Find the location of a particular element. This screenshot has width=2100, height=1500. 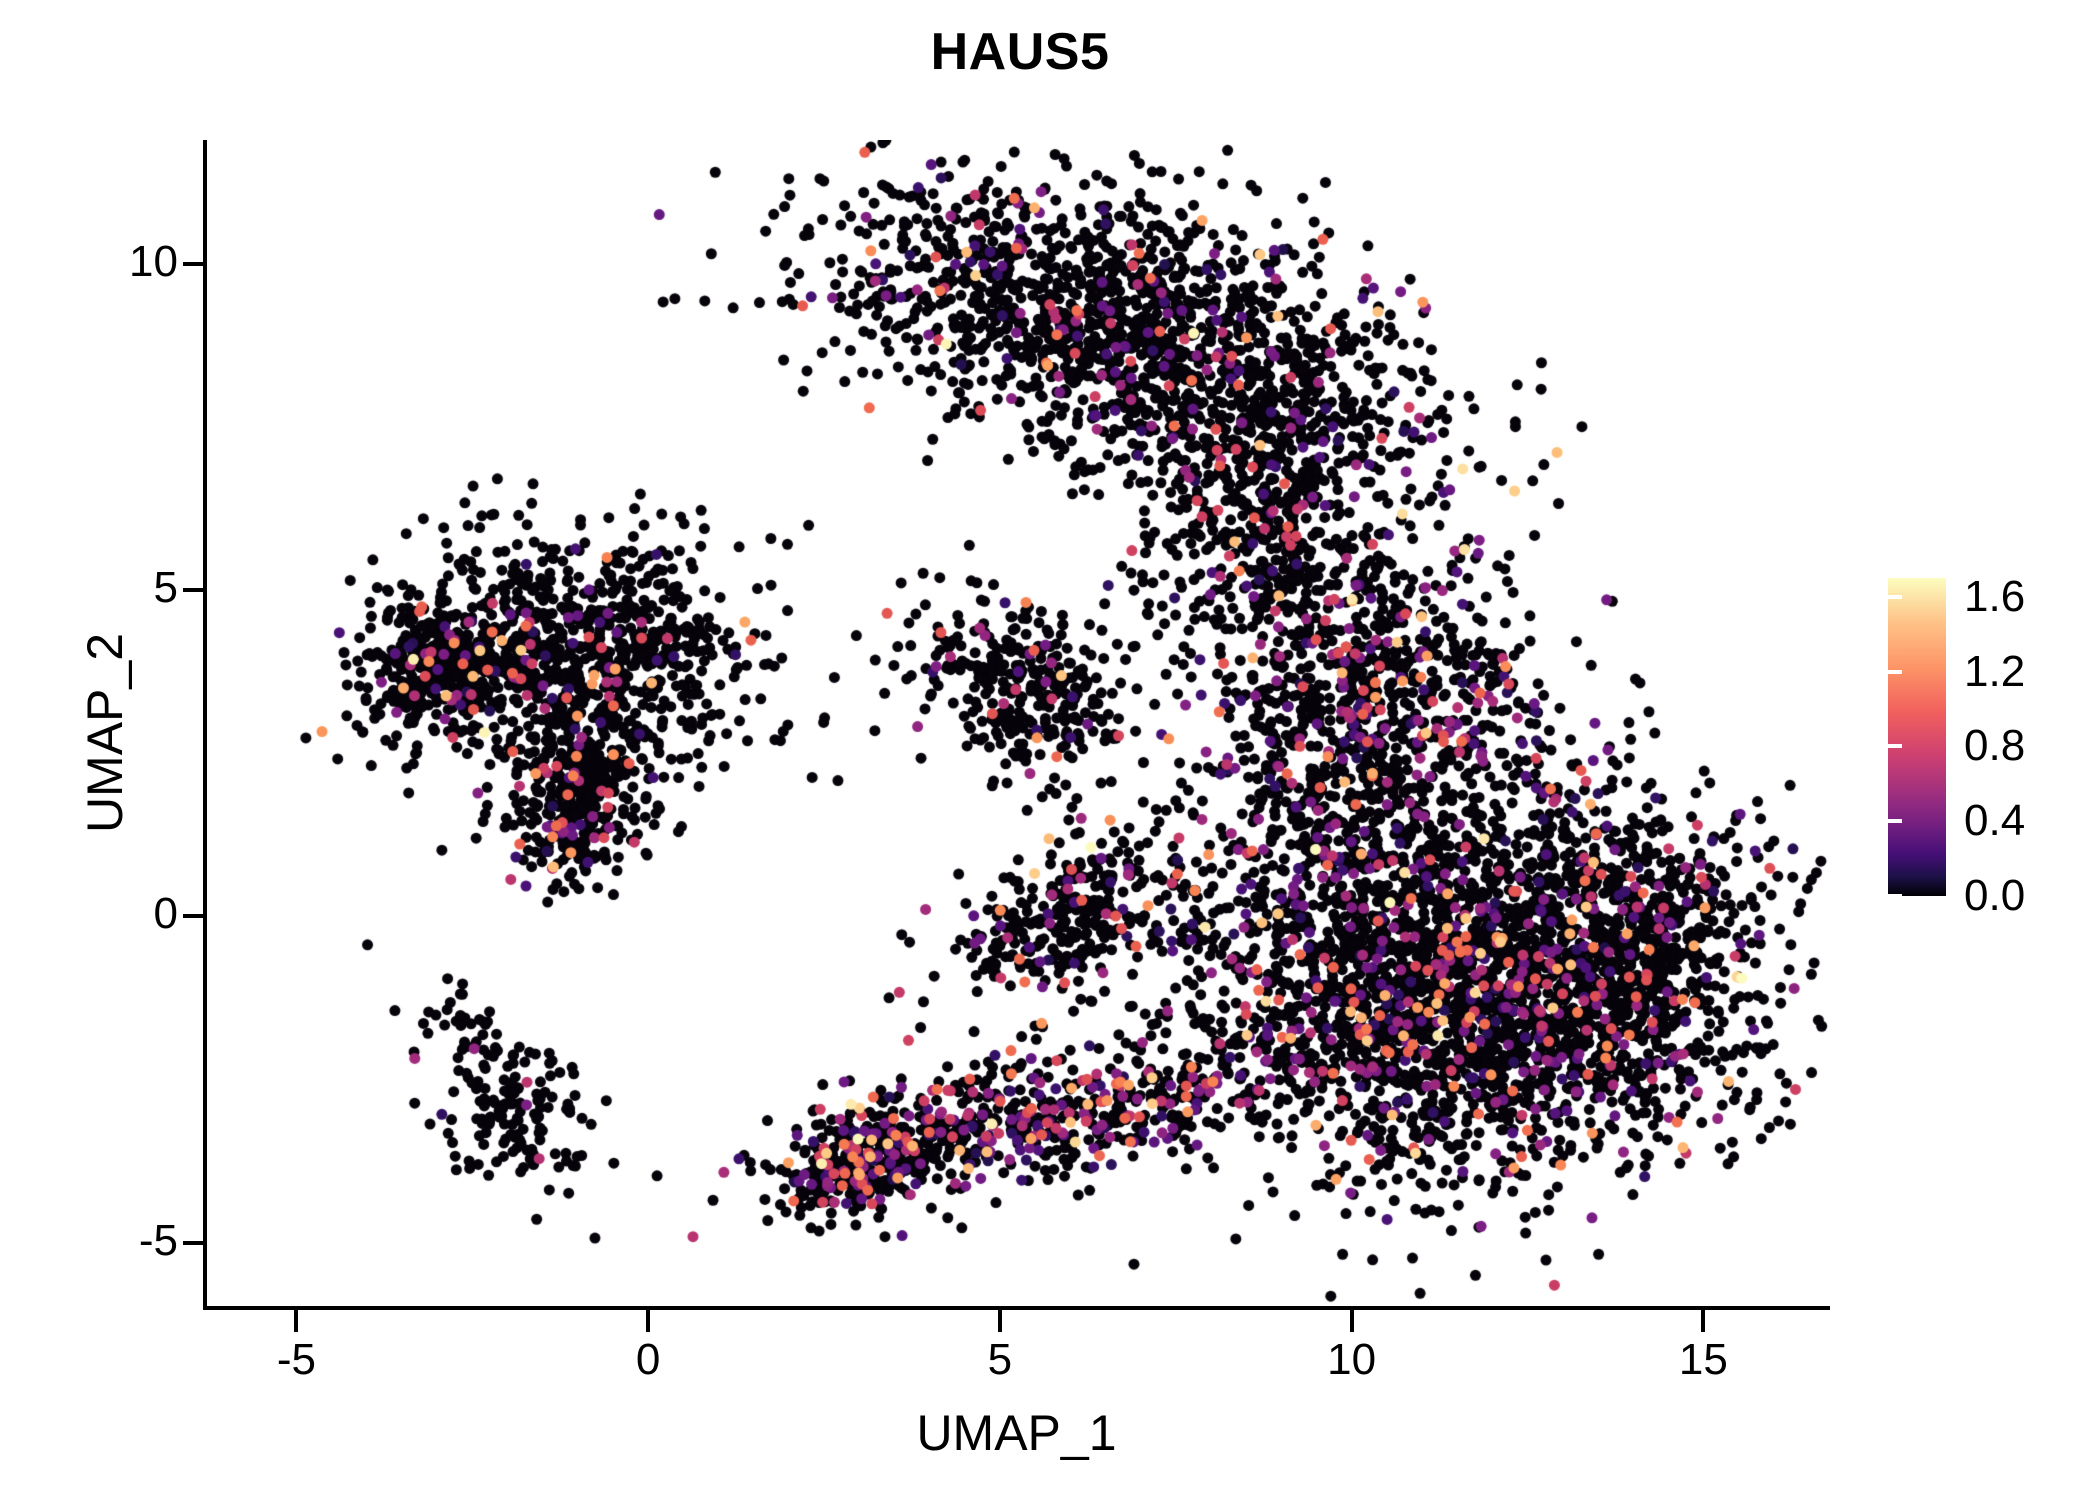

x-tick-label: 0 is located at coordinates (648, 1359).